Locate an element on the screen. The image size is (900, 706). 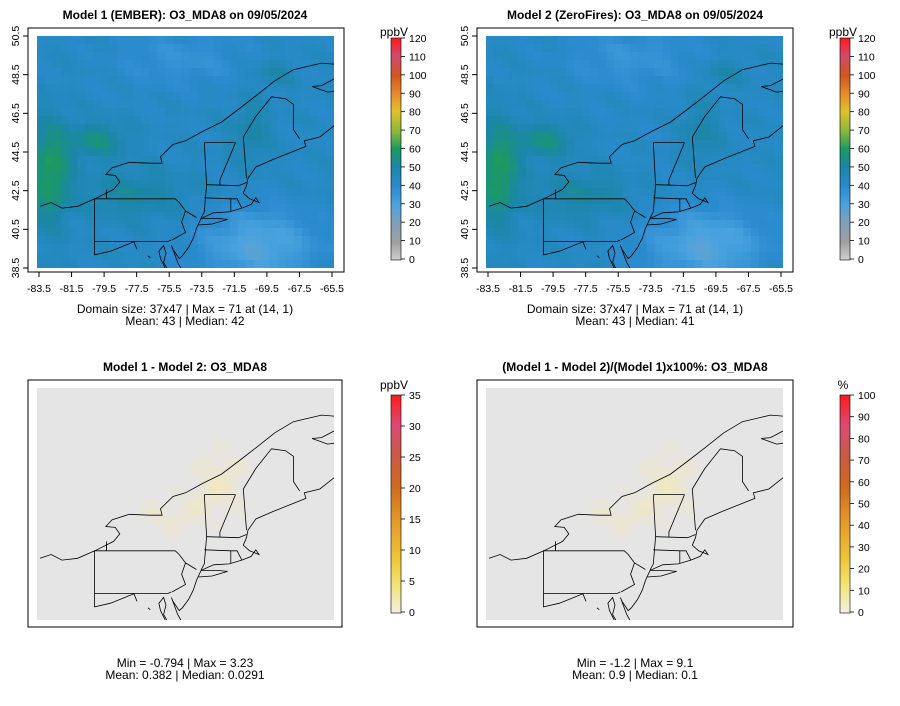
state-border is located at coordinates (140, 572).